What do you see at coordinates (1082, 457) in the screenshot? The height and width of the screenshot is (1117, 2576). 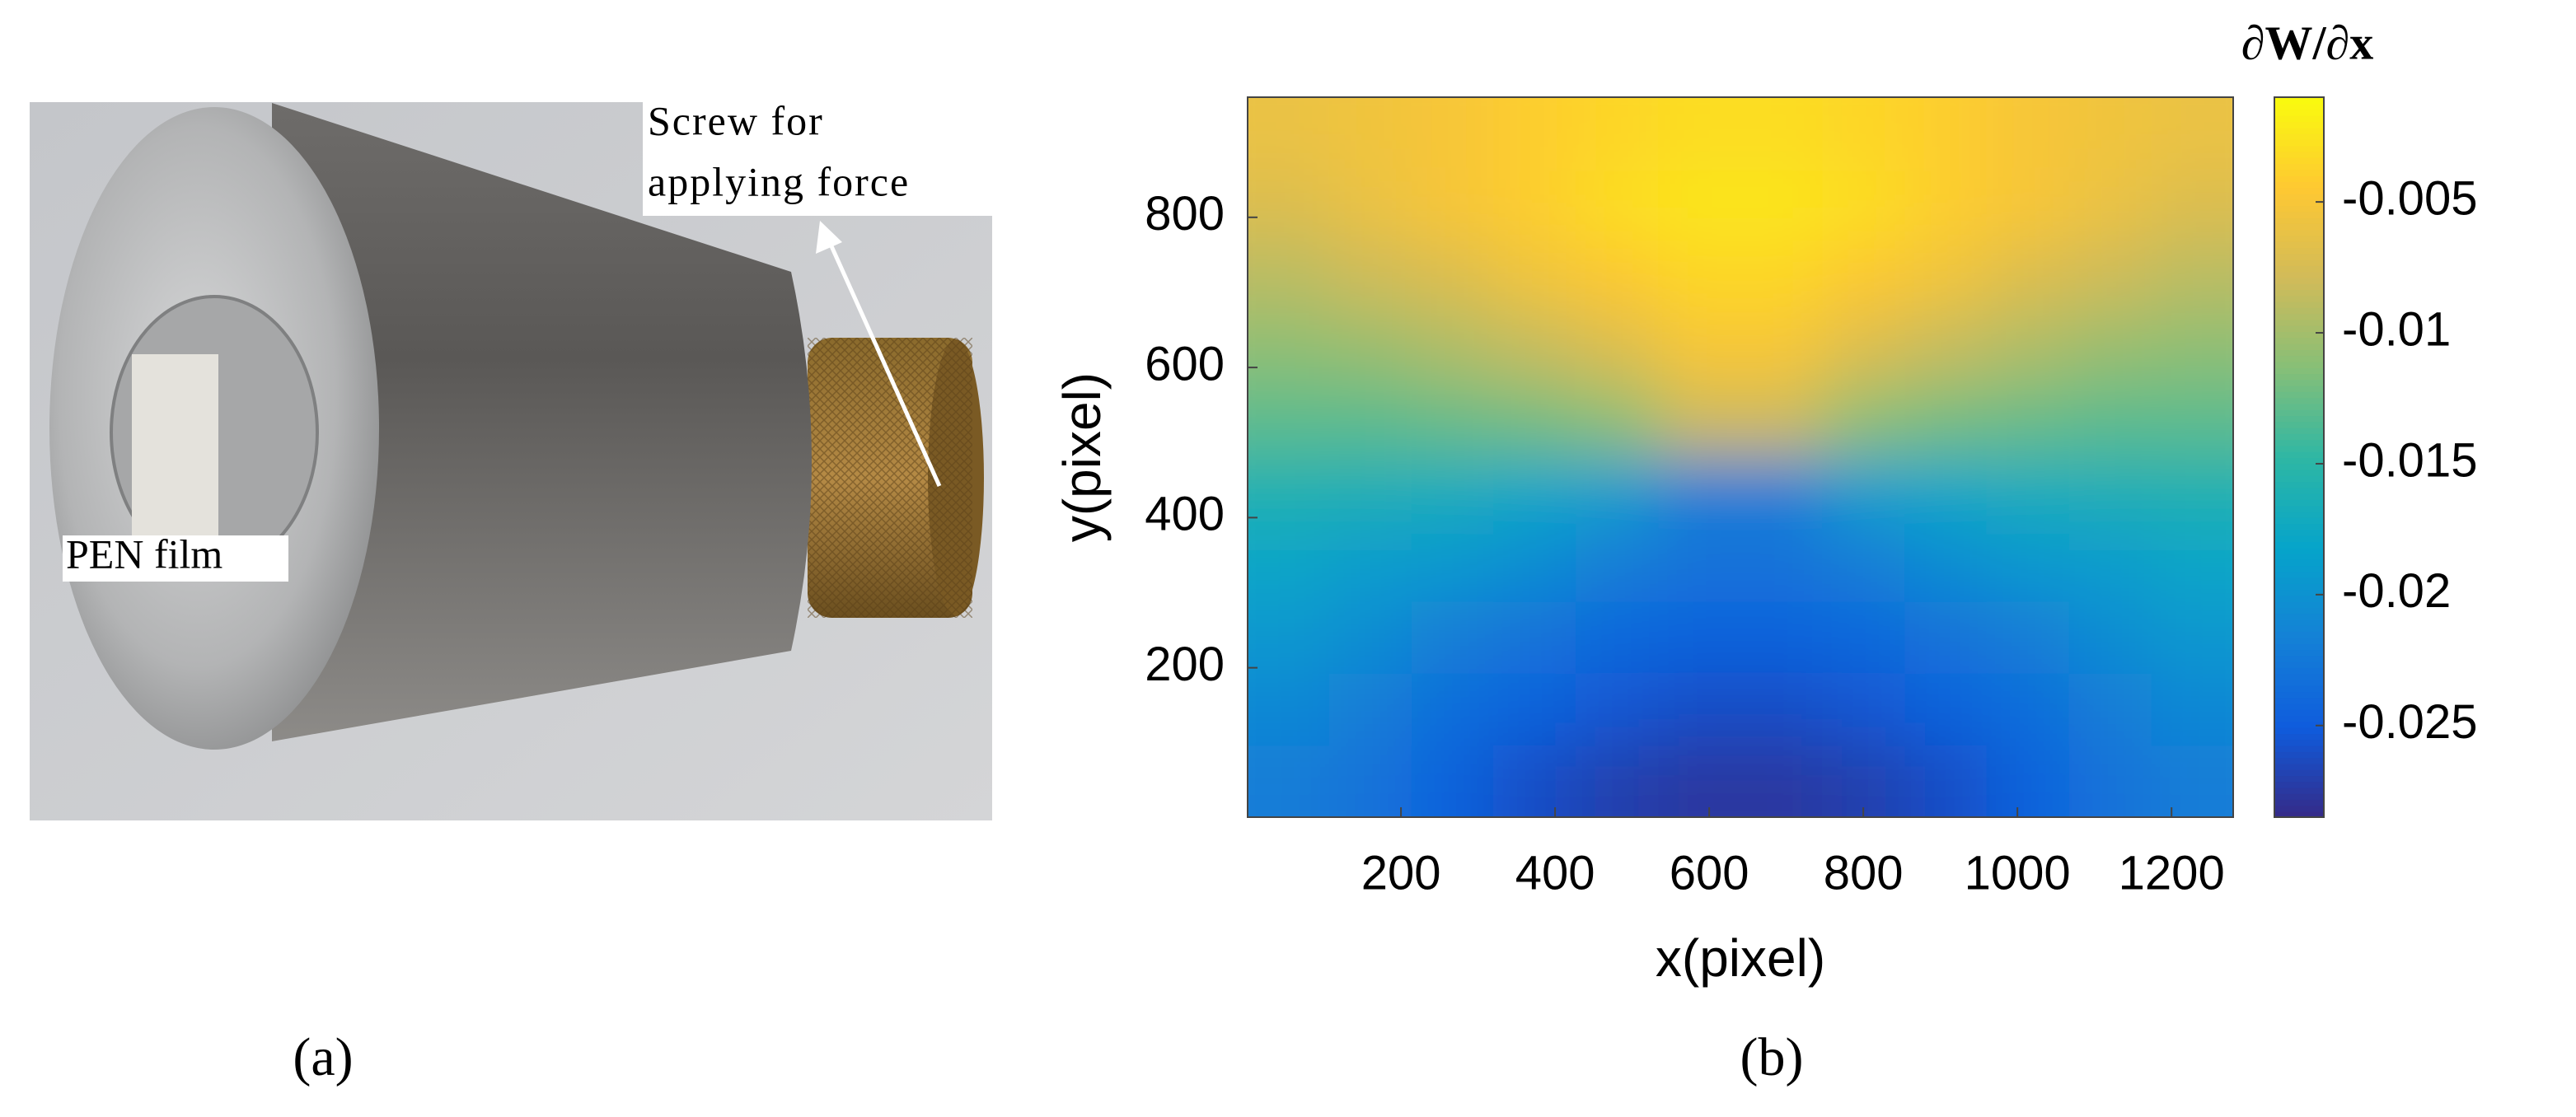 I see `y-axis-label: y(pixel)` at bounding box center [1082, 457].